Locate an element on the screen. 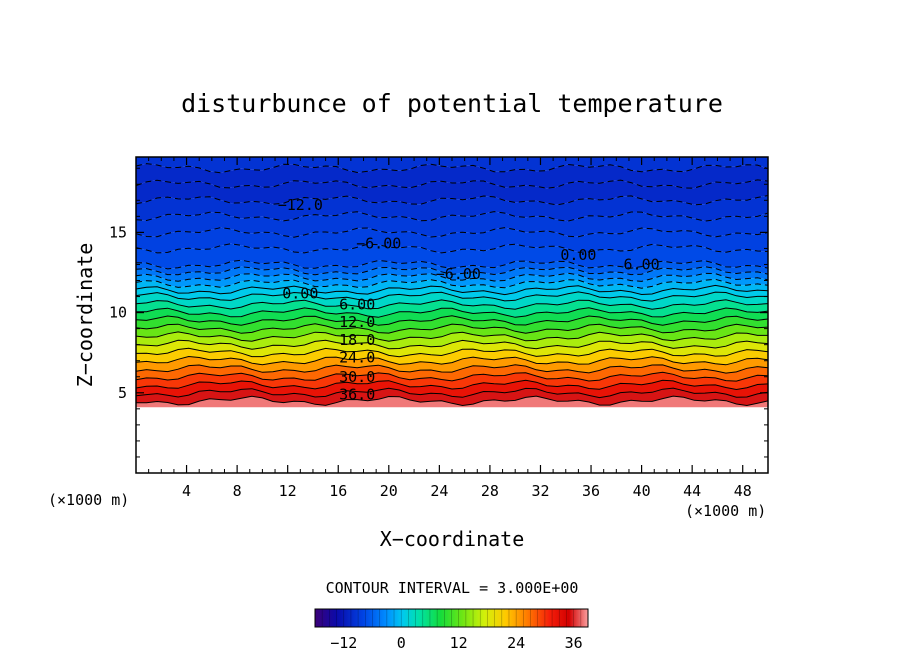  x-axis-label: X−coordinate is located at coordinates (452, 539).